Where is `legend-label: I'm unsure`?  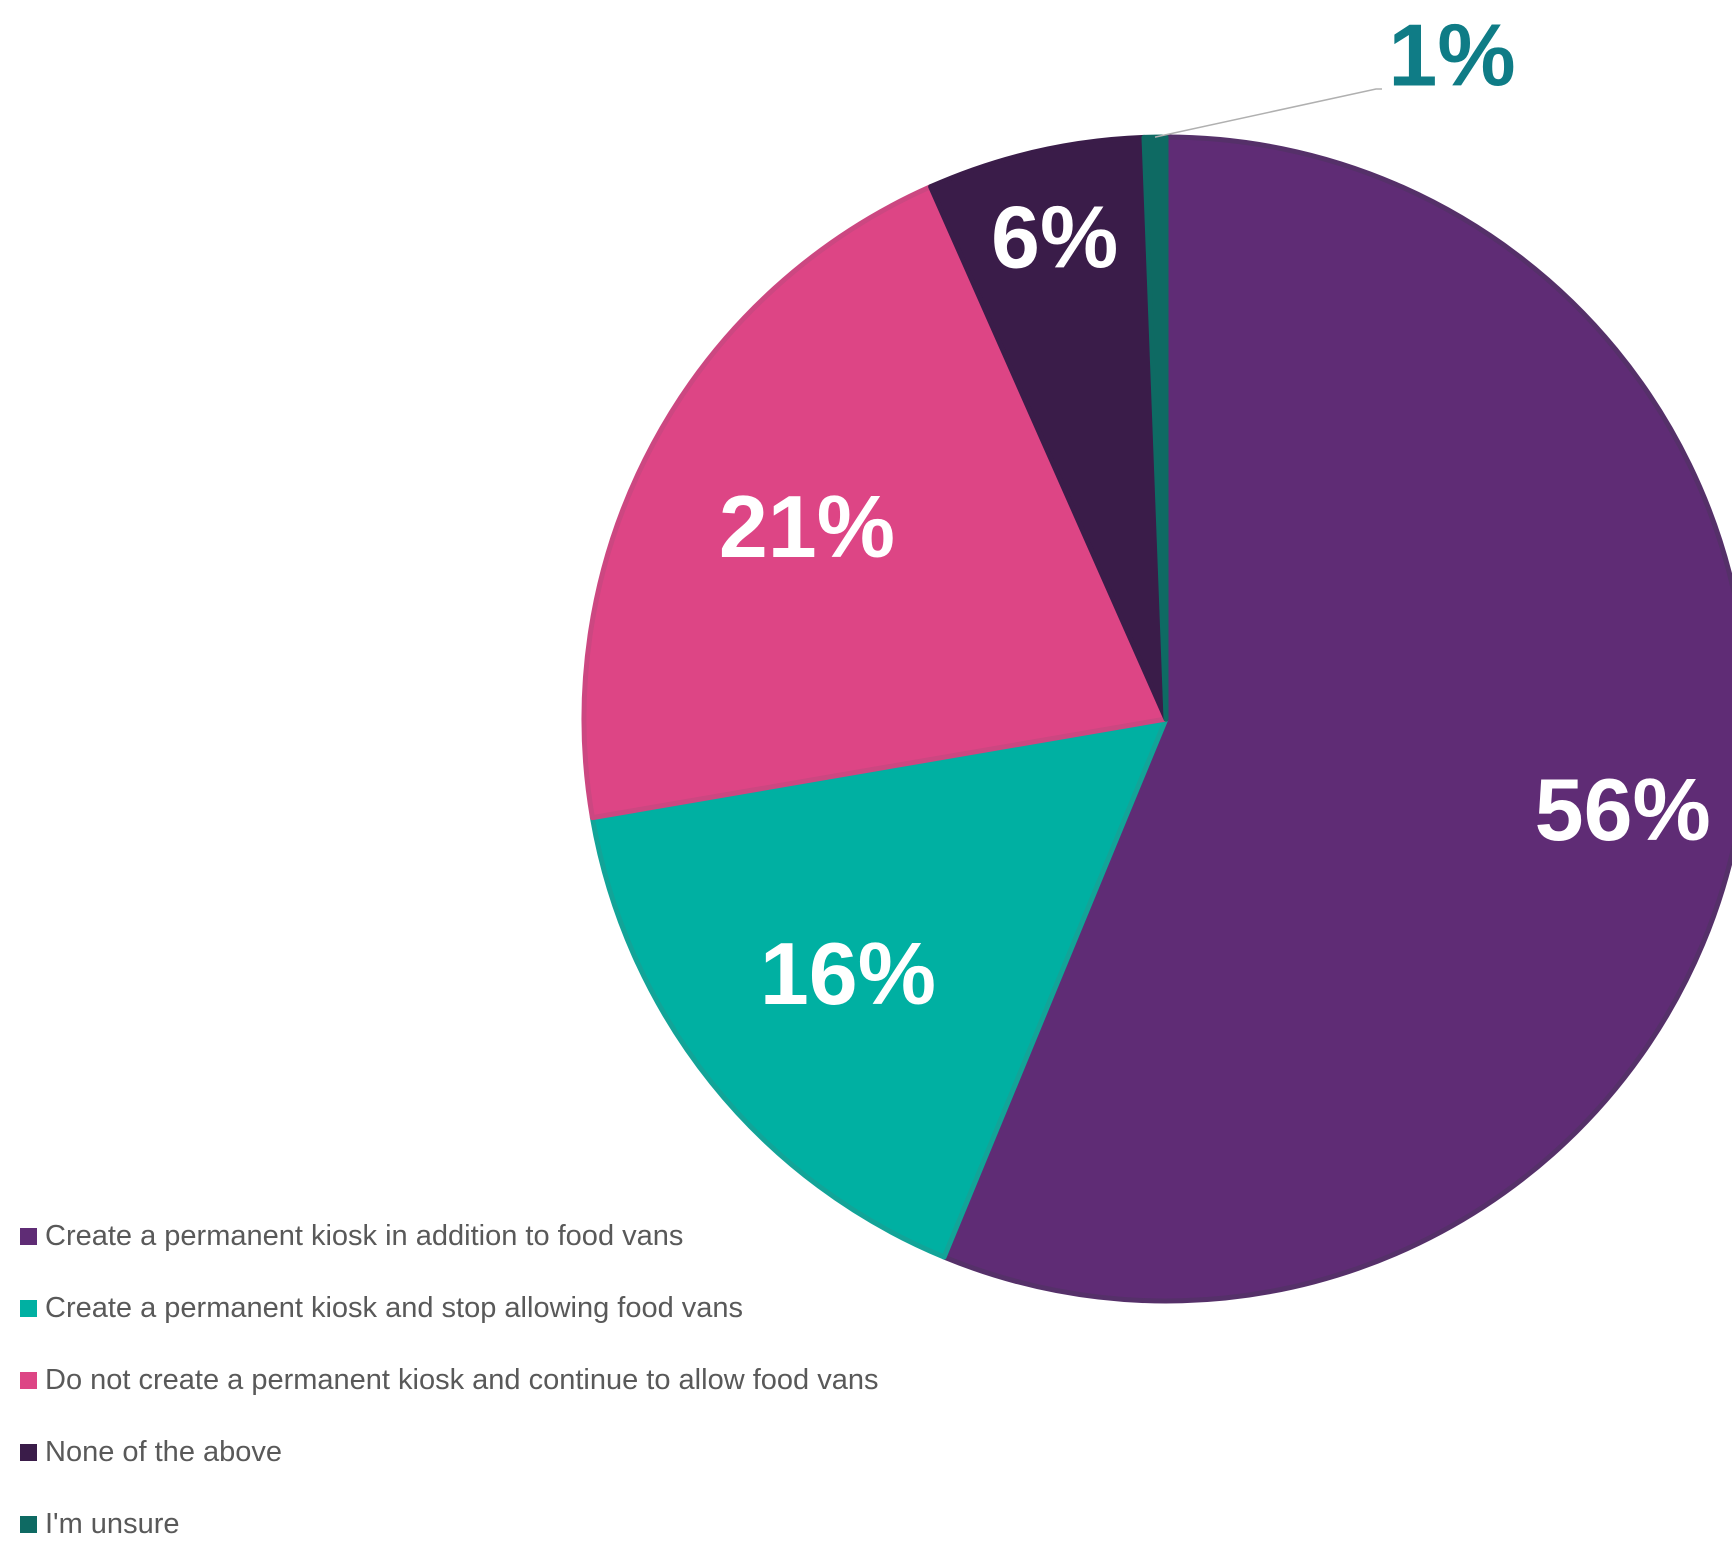
legend-label: I'm unsure is located at coordinates (112, 1523).